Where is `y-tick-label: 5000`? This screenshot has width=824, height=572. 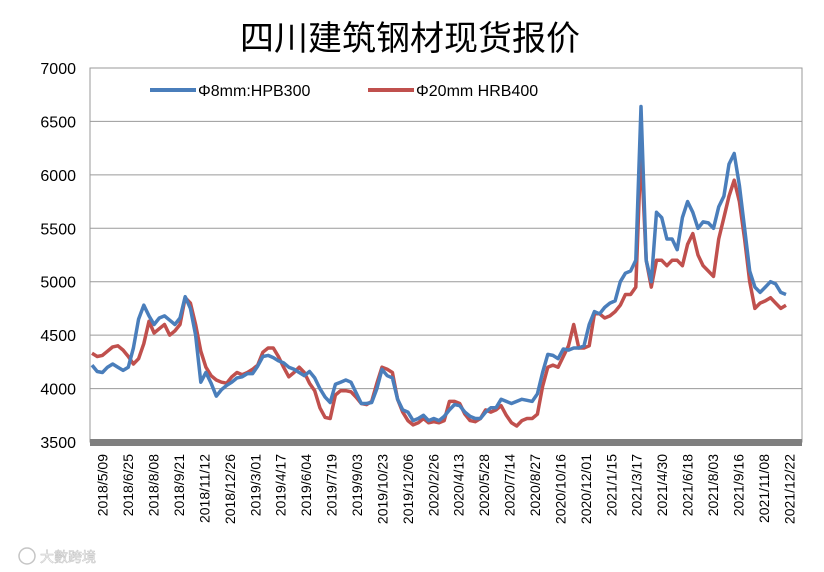
y-tick-label: 5000 is located at coordinates (58, 283).